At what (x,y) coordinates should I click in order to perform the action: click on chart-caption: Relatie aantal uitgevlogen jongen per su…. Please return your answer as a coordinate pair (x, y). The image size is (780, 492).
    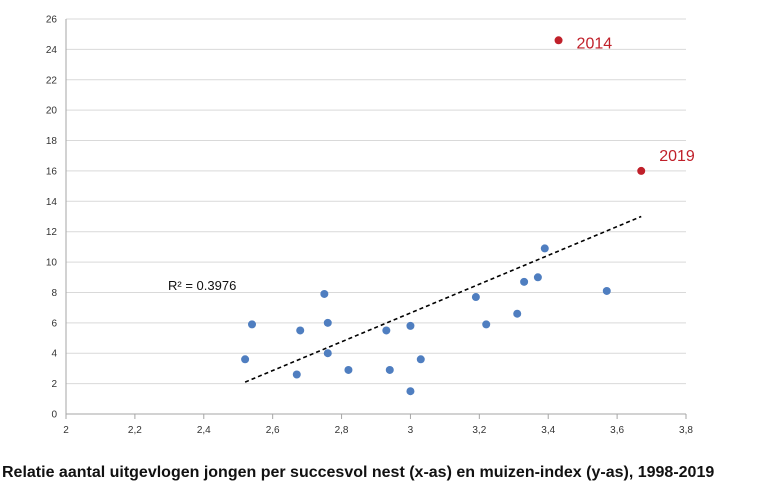
    Looking at the image, I should click on (358, 472).